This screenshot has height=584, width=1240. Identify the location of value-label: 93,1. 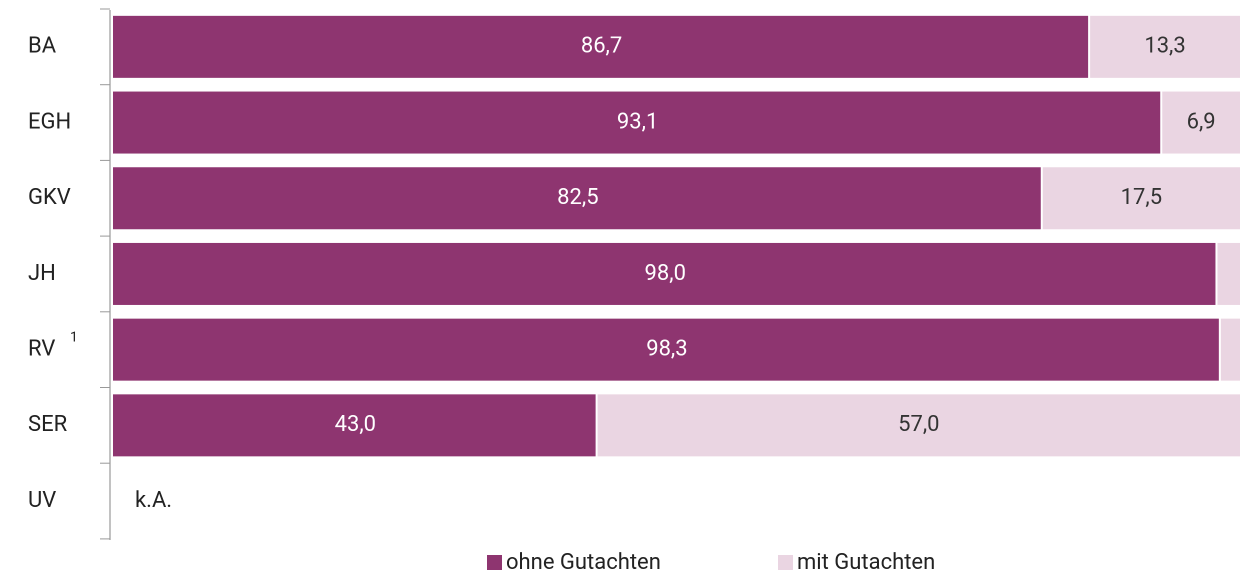
(637, 121).